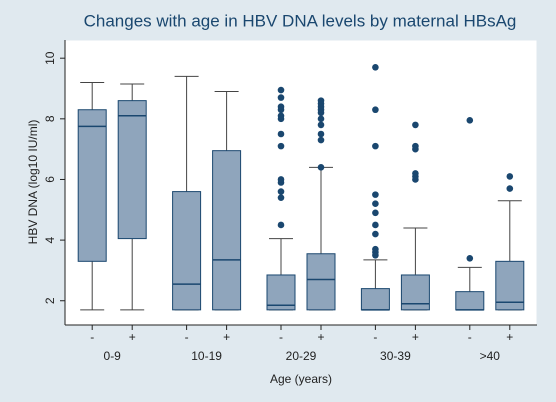 The image size is (556, 402). I want to click on x-group-label: 30-39, so click(395, 356).